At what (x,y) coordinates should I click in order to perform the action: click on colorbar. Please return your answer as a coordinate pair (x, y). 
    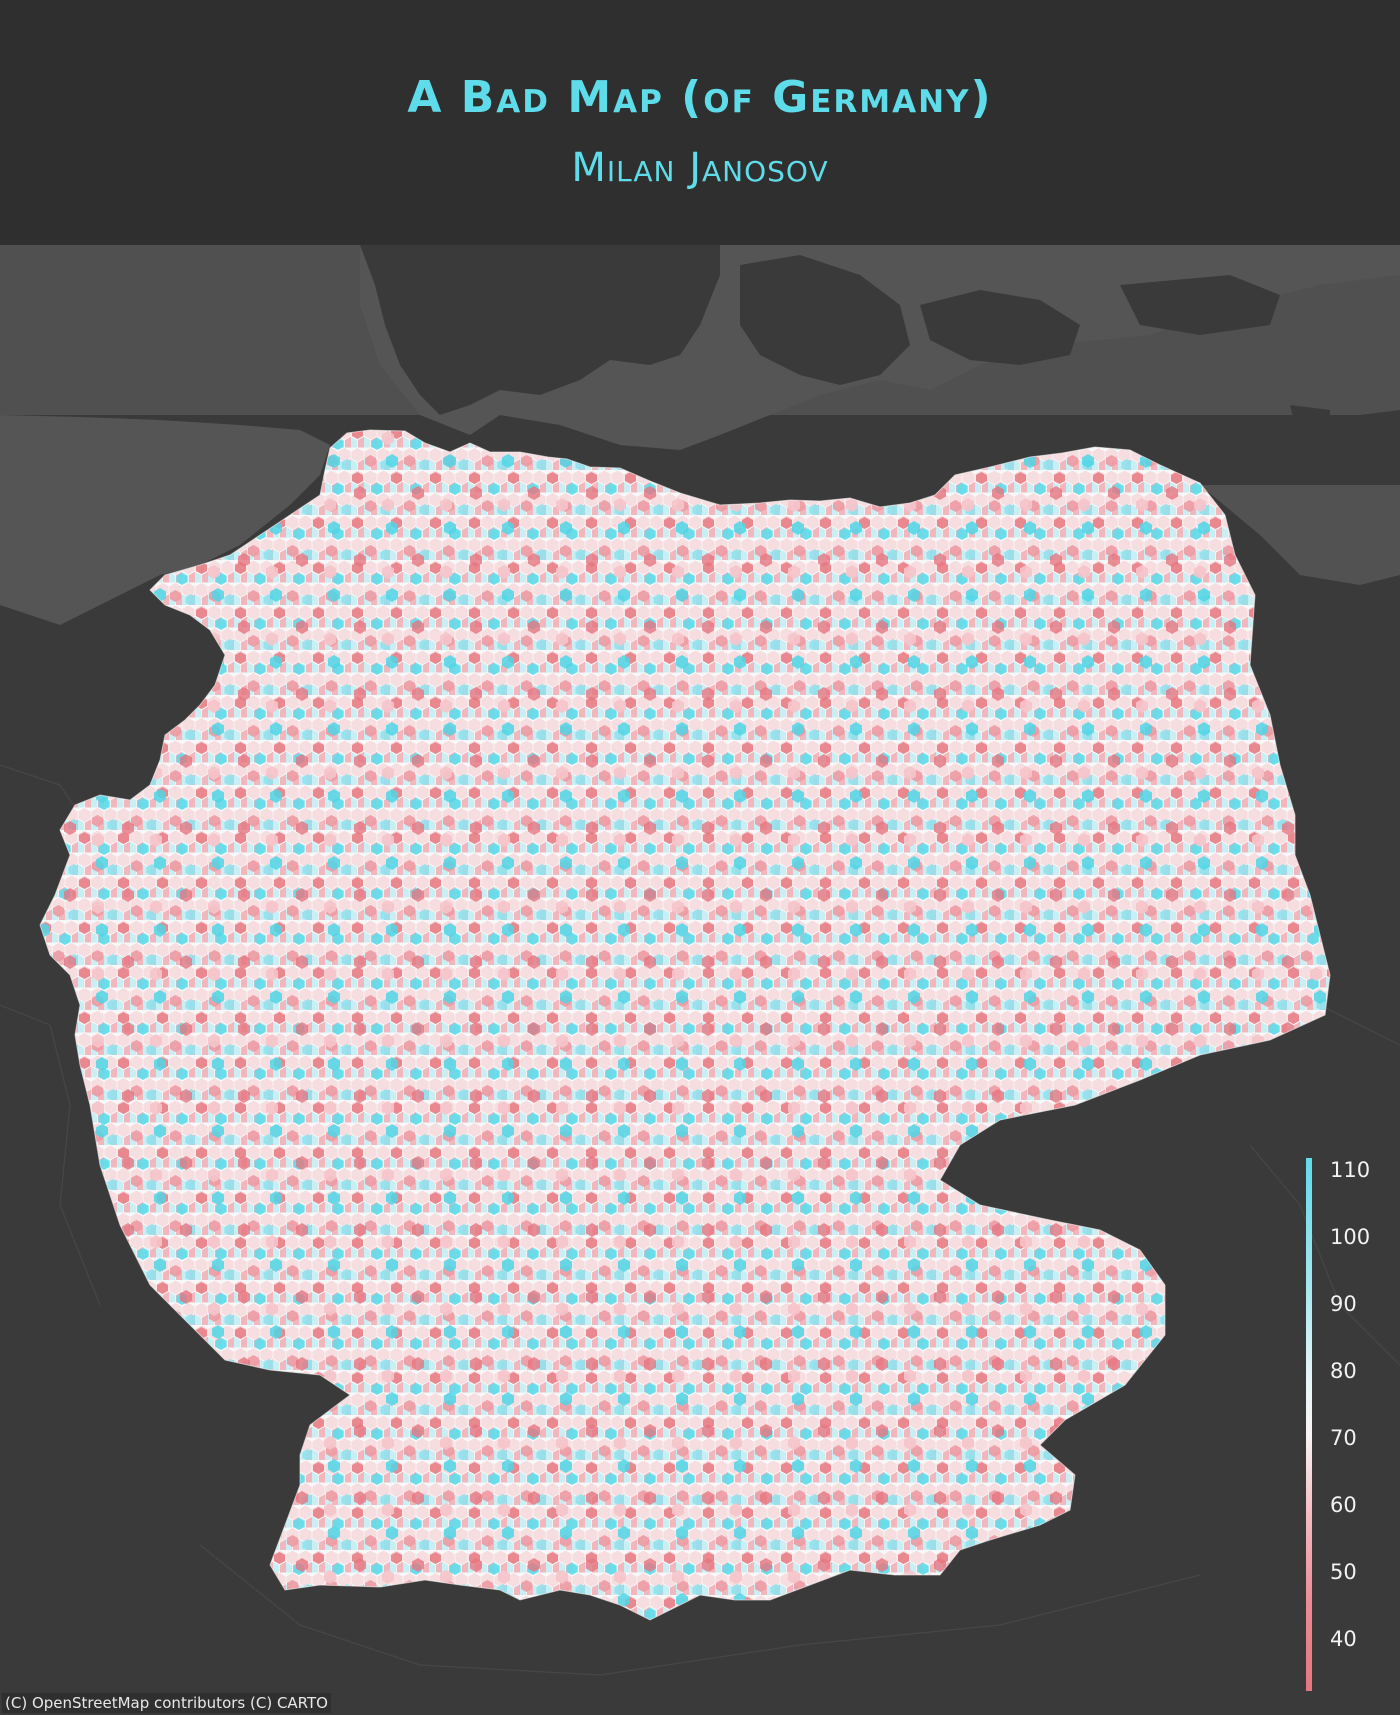
    Looking at the image, I should click on (1309, 1424).